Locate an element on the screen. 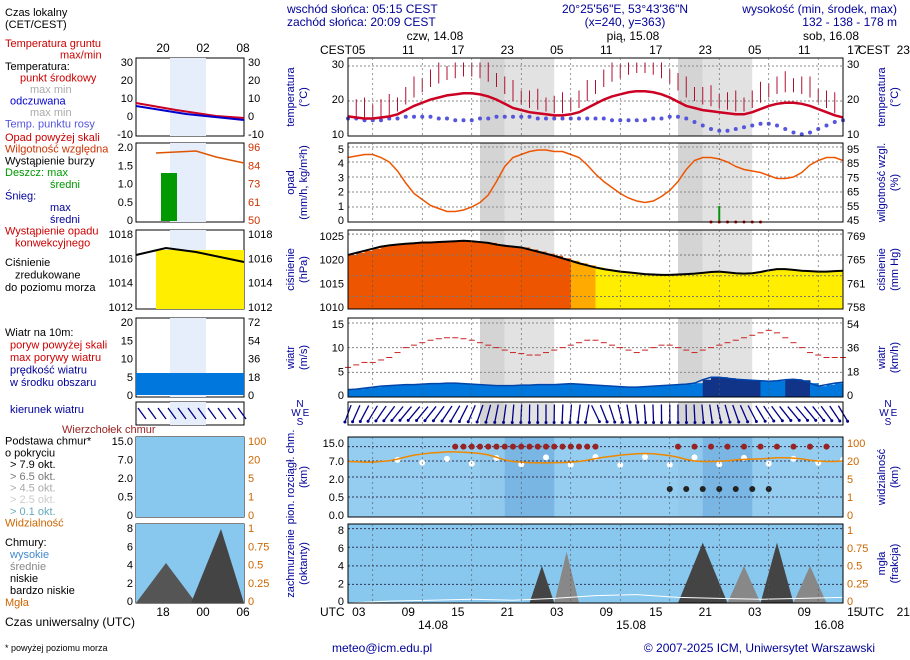  legend-utc-label: Czas uniwersalny (UTC) is located at coordinates (70, 622).